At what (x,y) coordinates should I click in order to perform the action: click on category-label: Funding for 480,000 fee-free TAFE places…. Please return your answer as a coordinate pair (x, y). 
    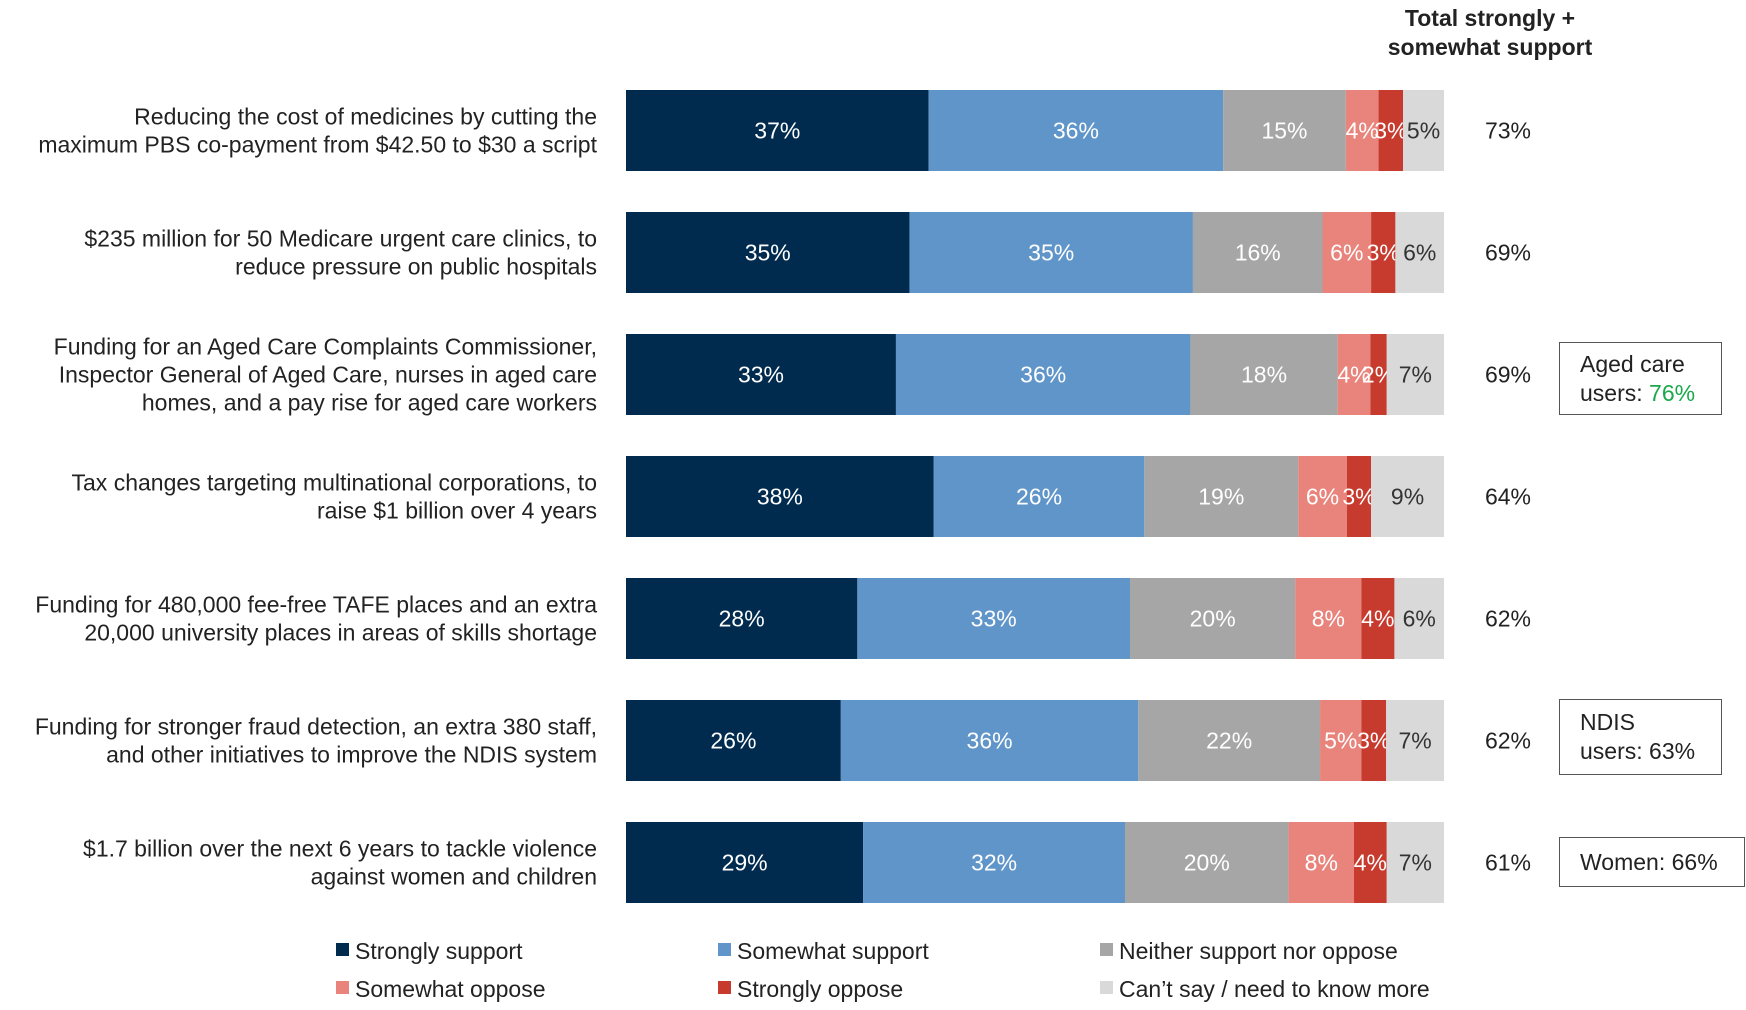
    Looking at the image, I should click on (316, 619).